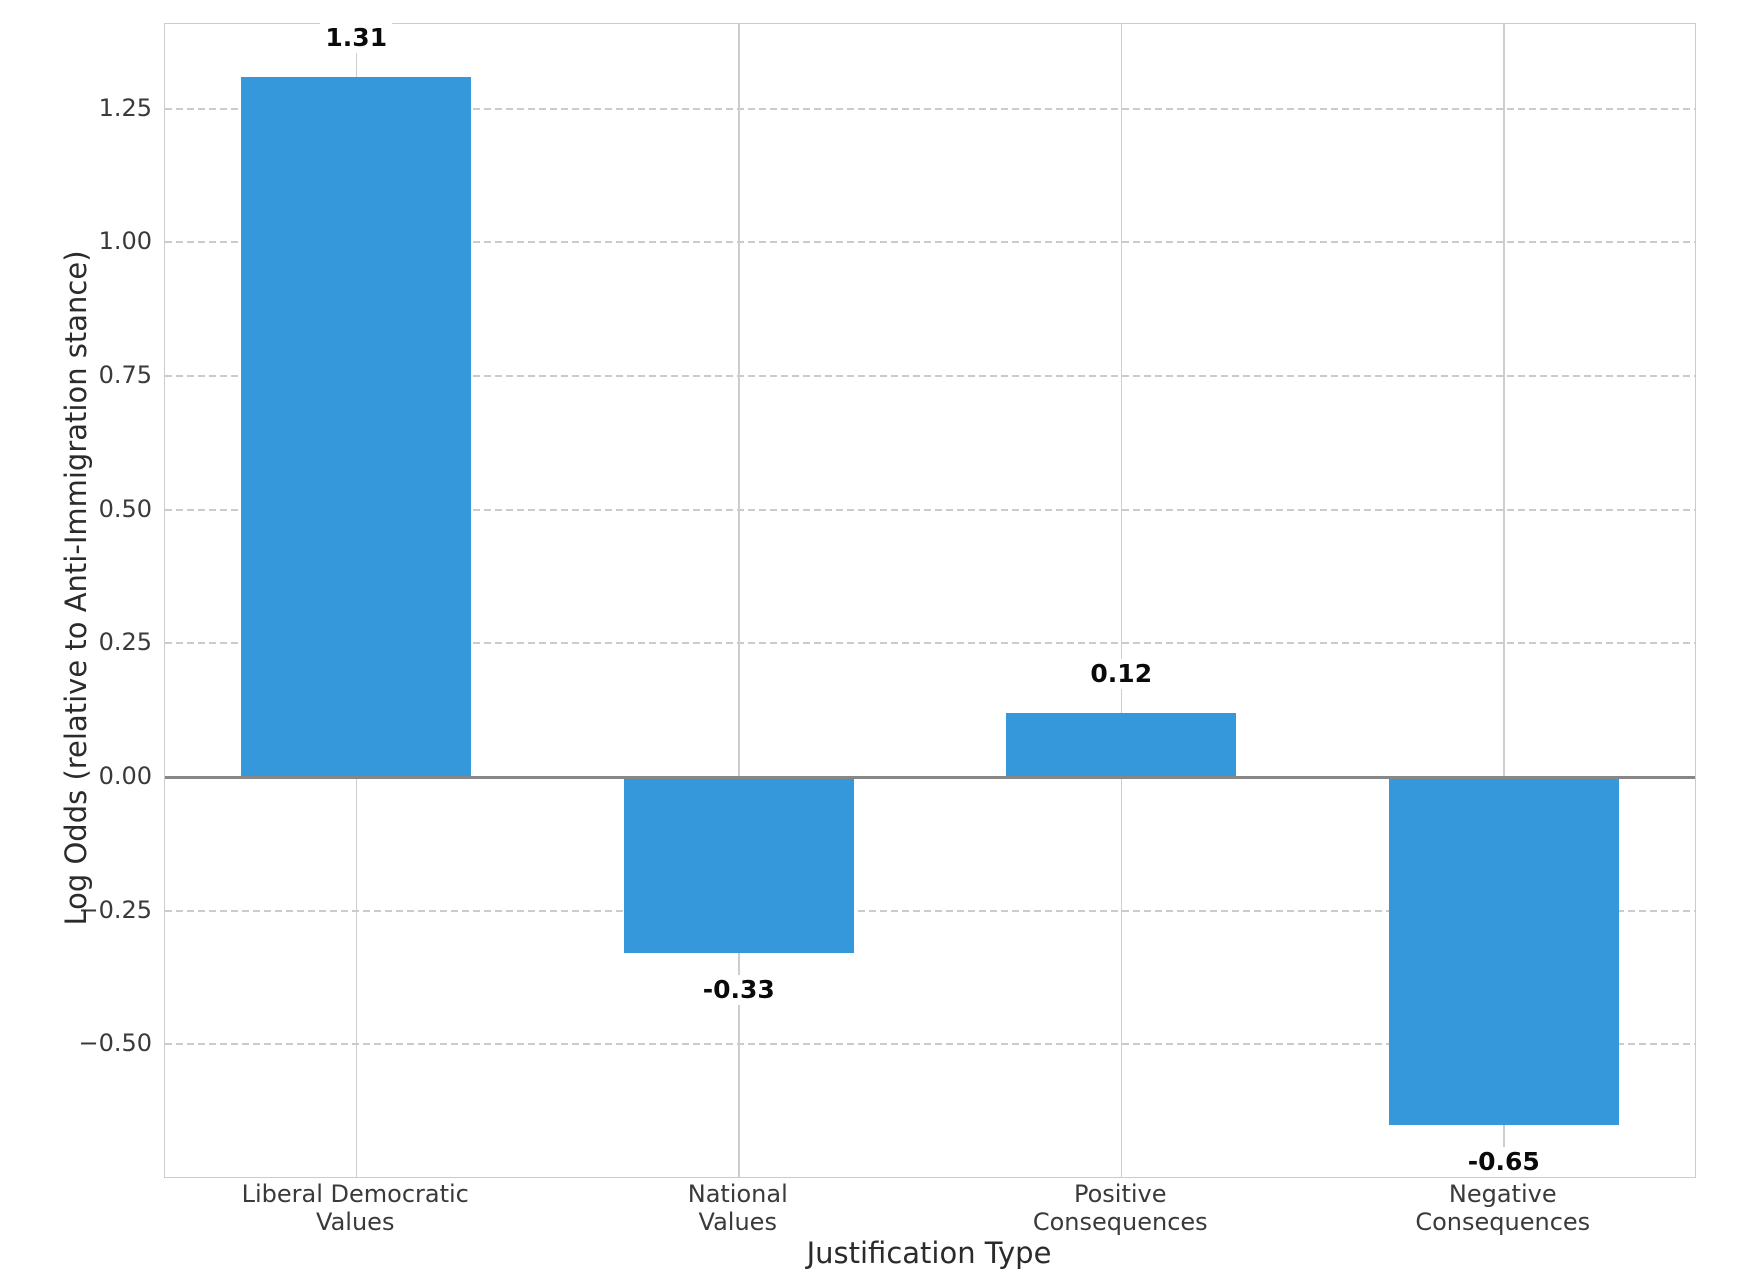 This screenshot has width=1754, height=1282. Describe the element at coordinates (356, 37) in the screenshot. I see `bar-value-label: 1.31` at that location.